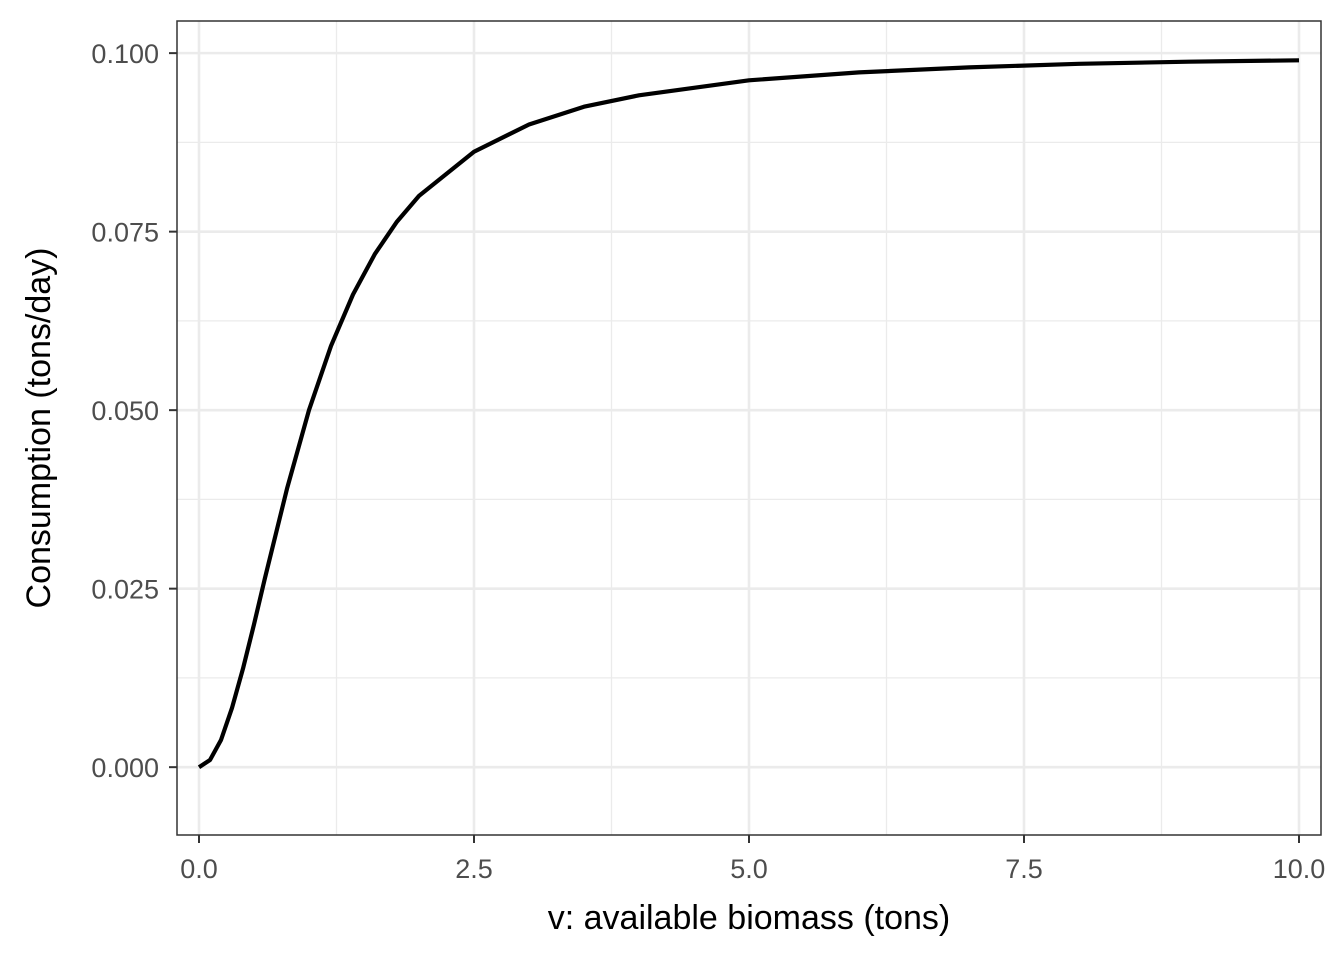 The image size is (1344, 960). Describe the element at coordinates (125, 590) in the screenshot. I see `y-tick-label: 0.025` at that location.